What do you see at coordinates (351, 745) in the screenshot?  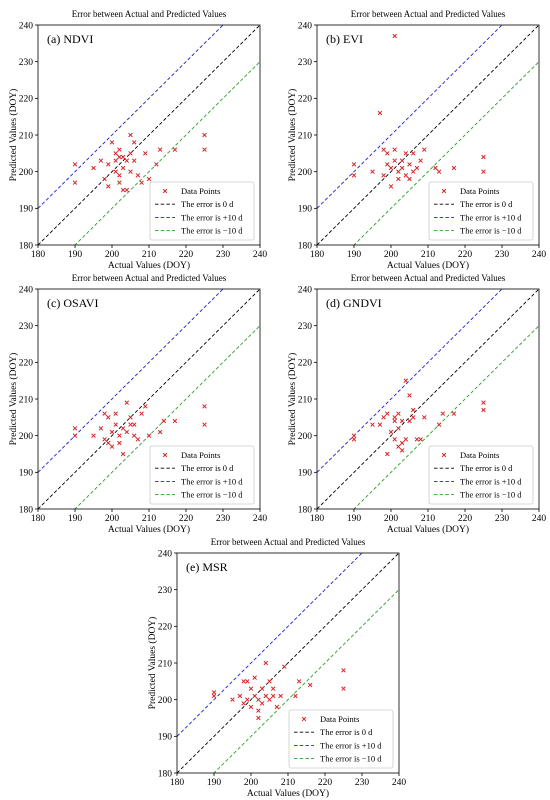 I see `legend-label: The error is +10 d` at bounding box center [351, 745].